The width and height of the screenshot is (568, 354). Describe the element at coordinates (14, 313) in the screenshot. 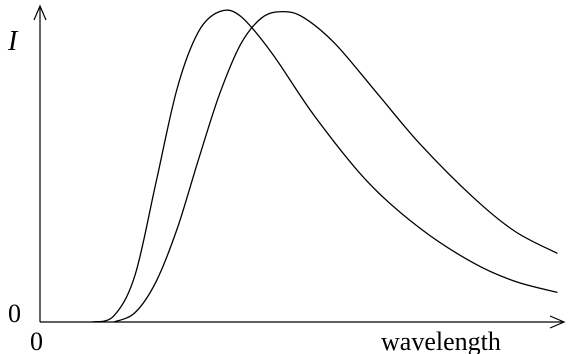

I see `y-origin-label: 0` at that location.